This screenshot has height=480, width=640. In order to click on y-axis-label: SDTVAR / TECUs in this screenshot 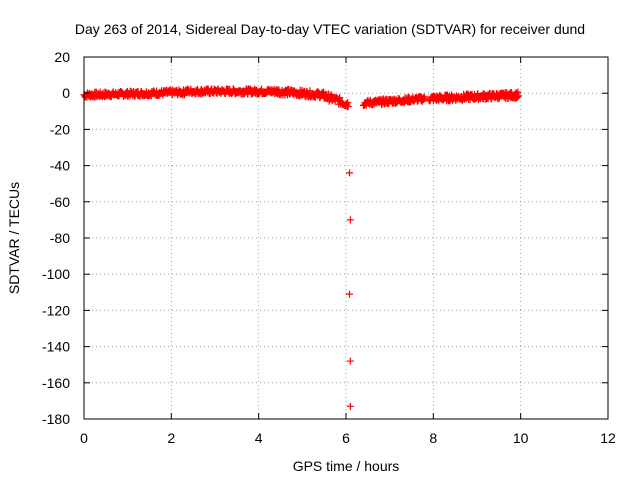, I will do `click(14, 238)`.